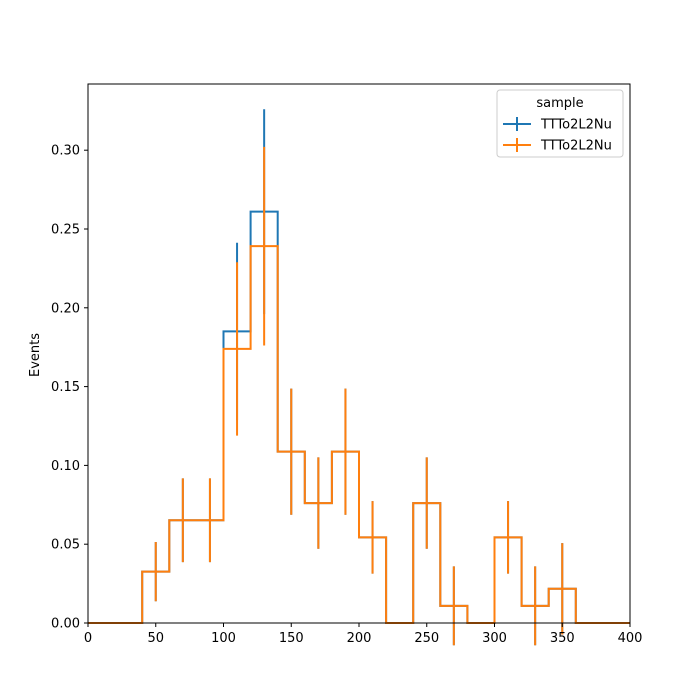 Image resolution: width=700 pixels, height=700 pixels. I want to click on x-tick-label: 100, so click(223, 638).